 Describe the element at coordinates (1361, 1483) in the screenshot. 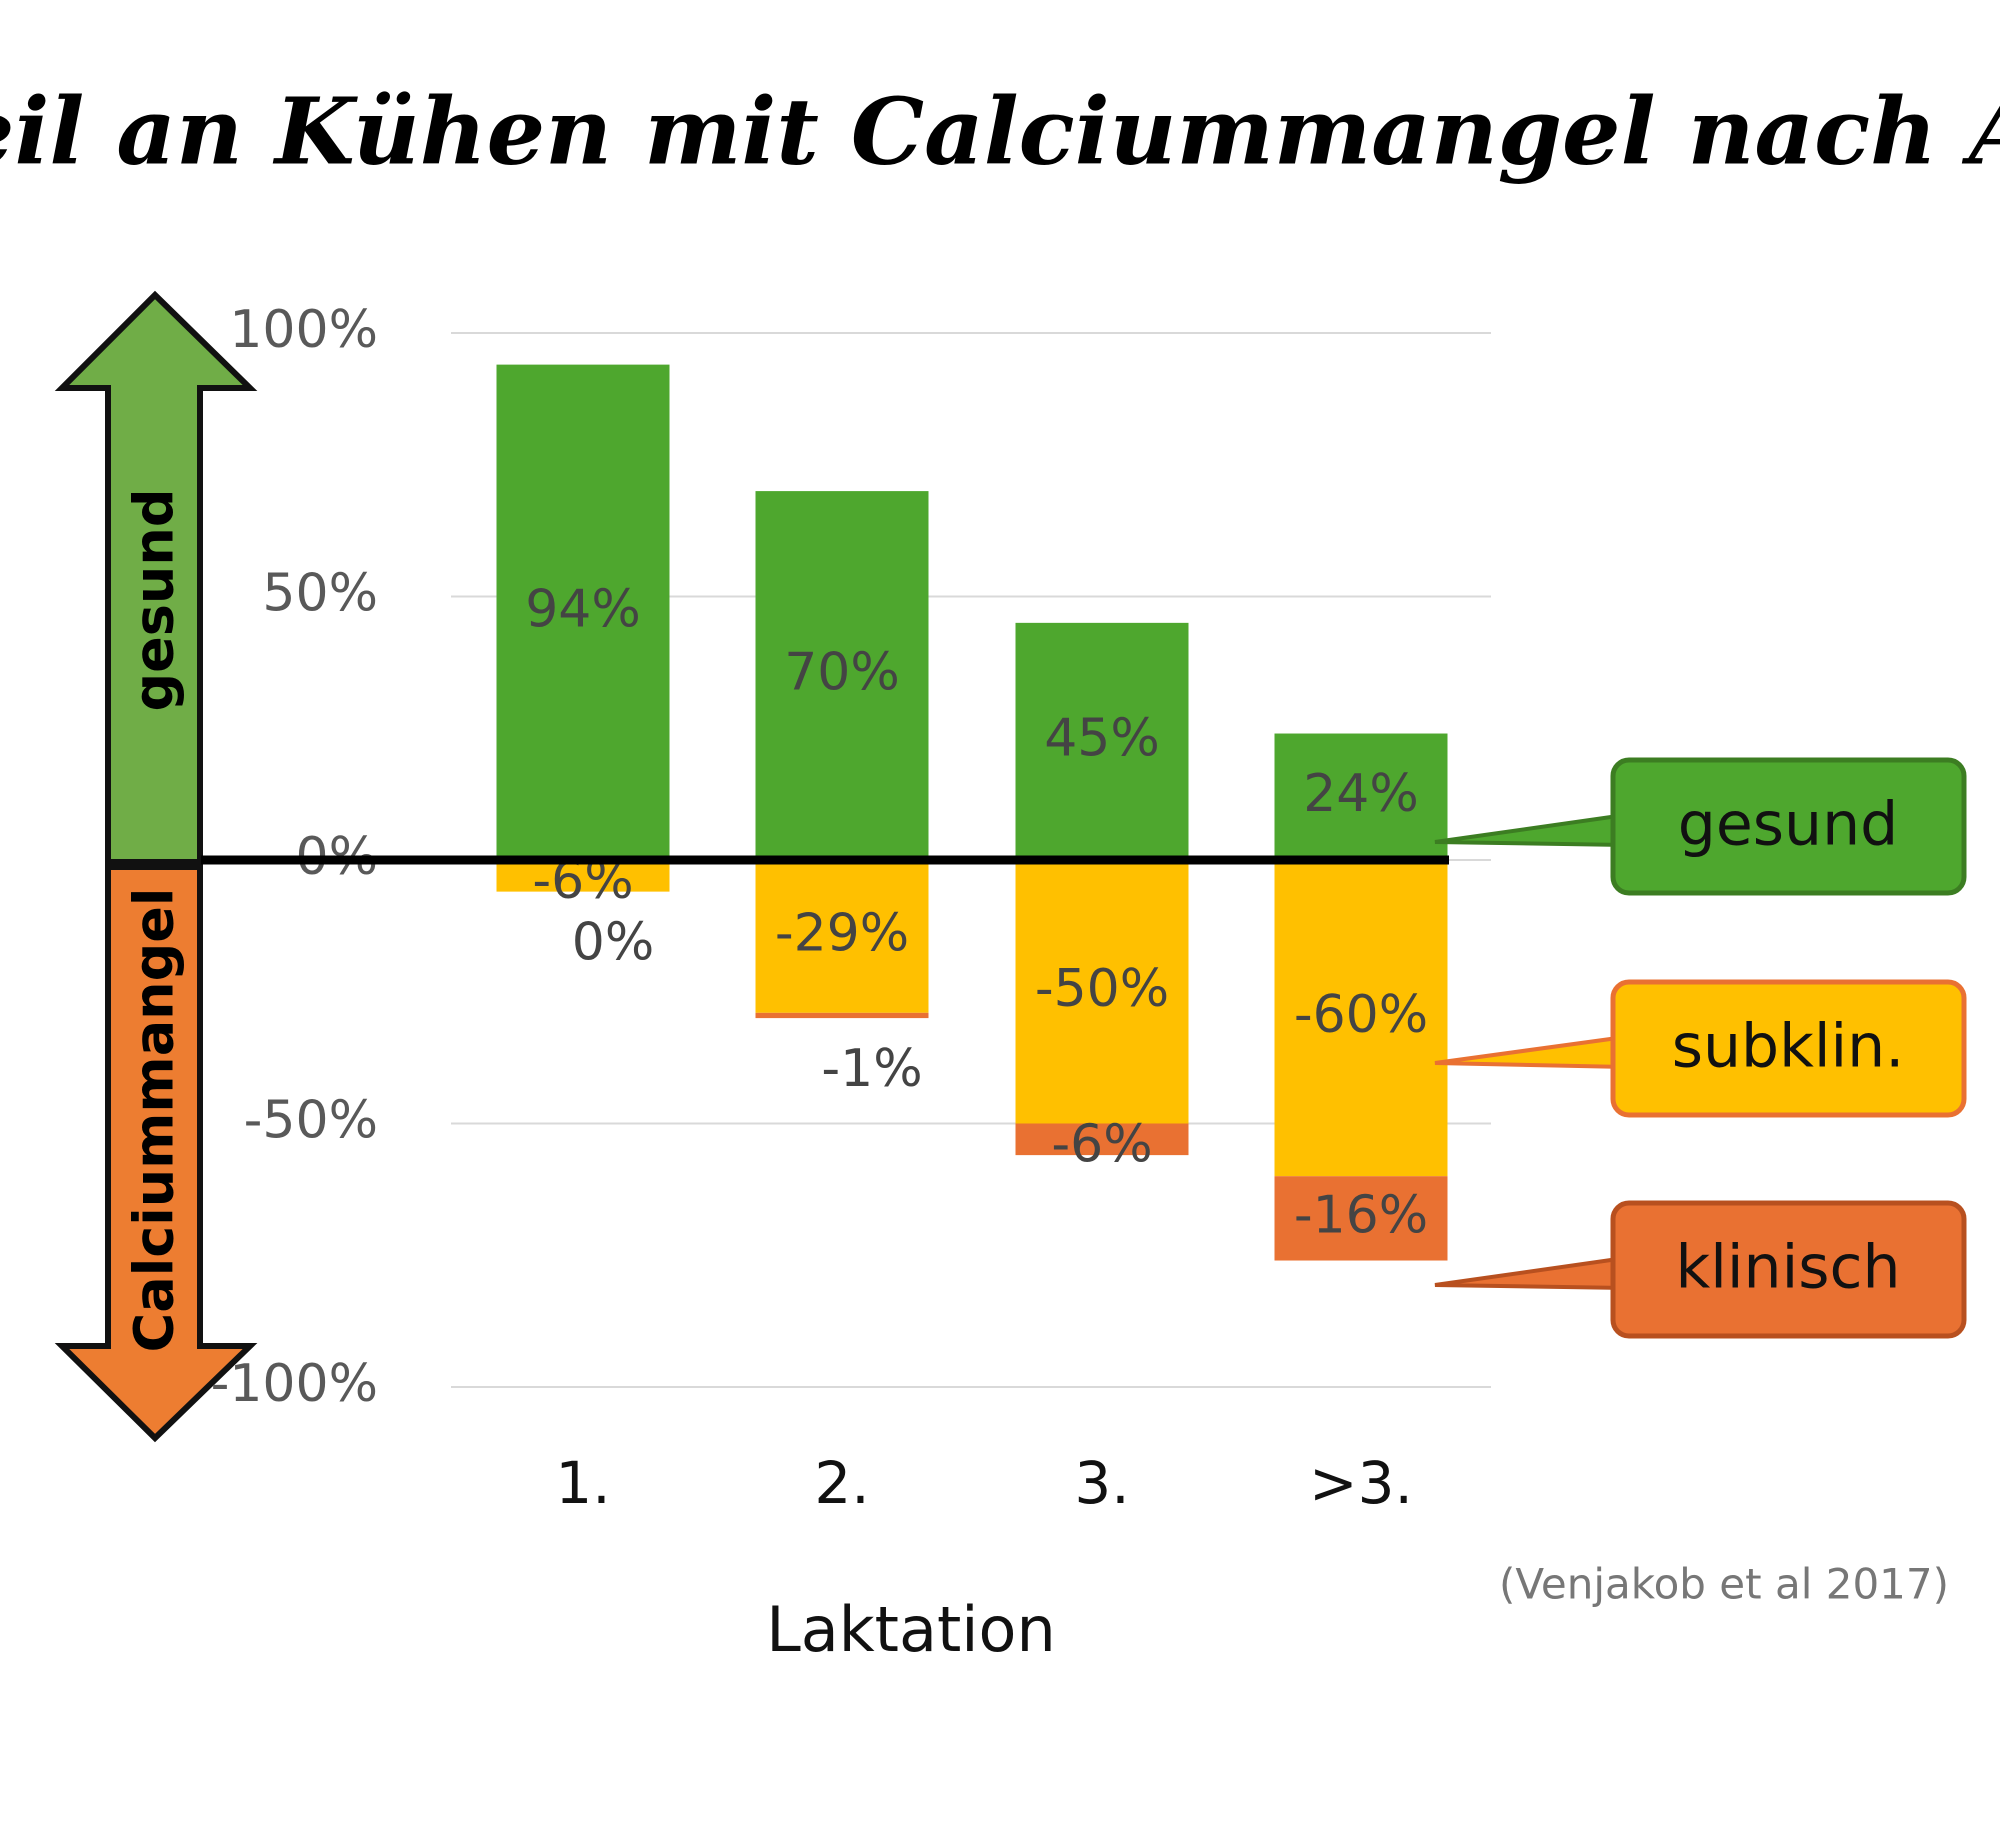

I see `x-tick-label: >3.` at that location.